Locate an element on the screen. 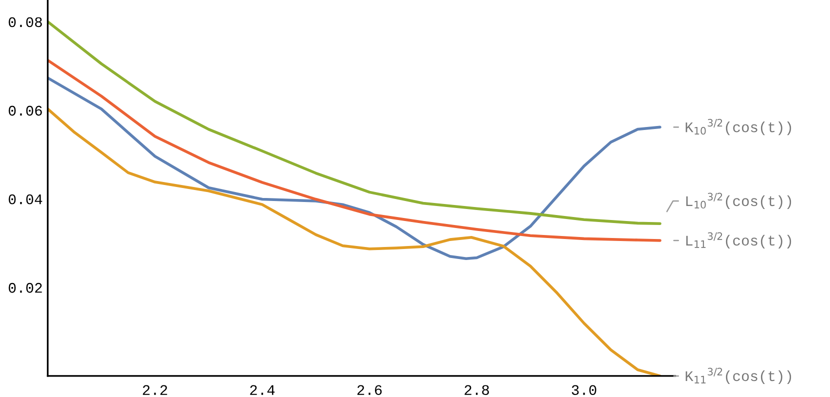 This screenshot has height=397, width=830. x-tick-label: 2.8 is located at coordinates (476, 390).